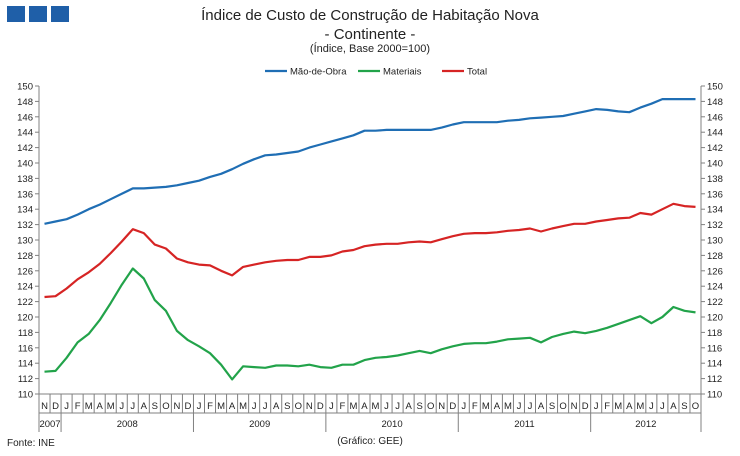  Describe the element at coordinates (25, 225) in the screenshot. I see `y-tick-label-left: 132` at that location.